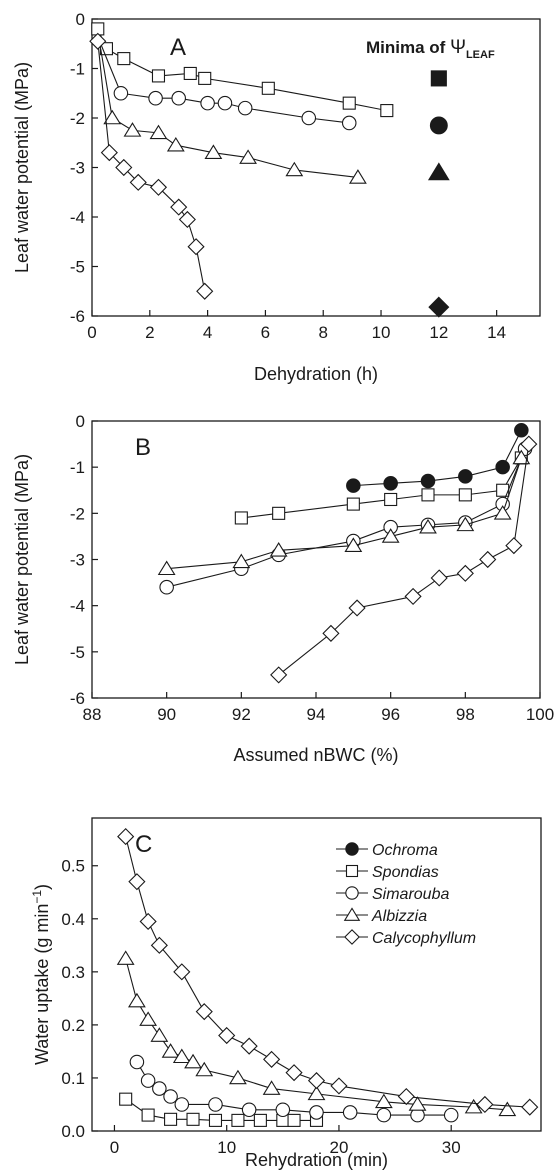 The image size is (558, 1175). I want to click on y-tick-label: -1, so click(77, 467).